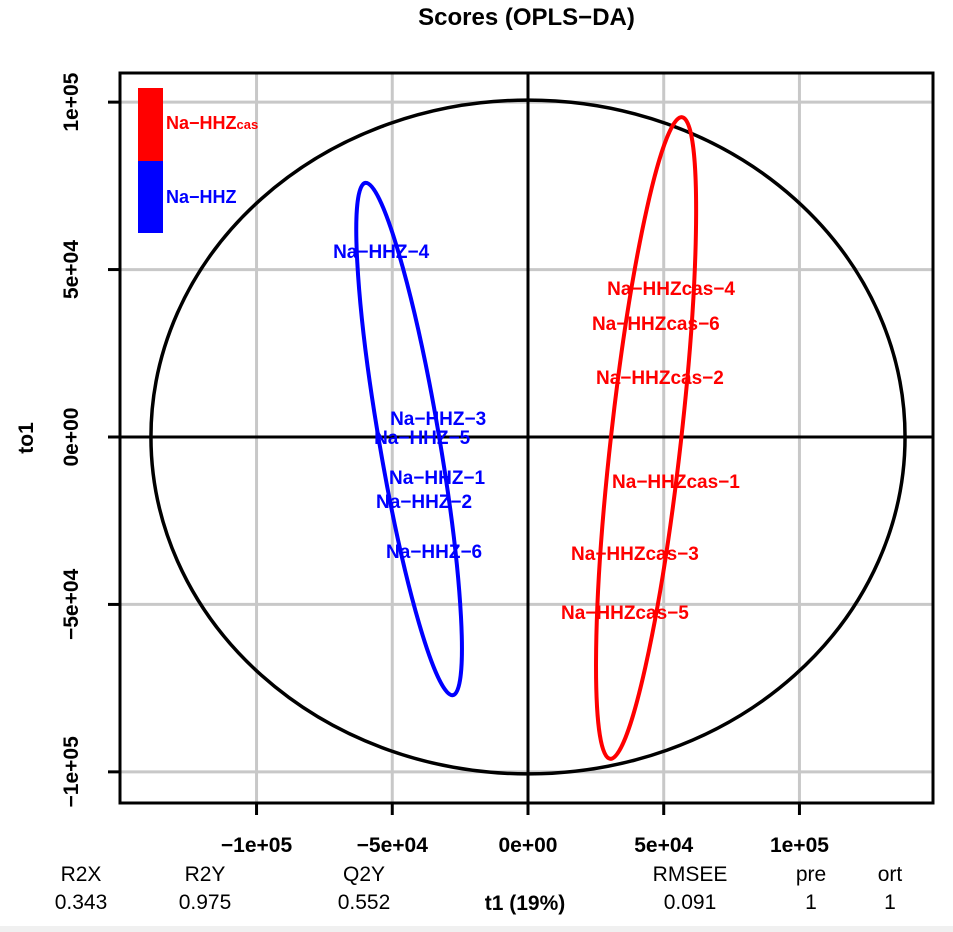 The height and width of the screenshot is (932, 953). What do you see at coordinates (257, 845) in the screenshot?
I see `x-axis-tick-label: −1e+05` at bounding box center [257, 845].